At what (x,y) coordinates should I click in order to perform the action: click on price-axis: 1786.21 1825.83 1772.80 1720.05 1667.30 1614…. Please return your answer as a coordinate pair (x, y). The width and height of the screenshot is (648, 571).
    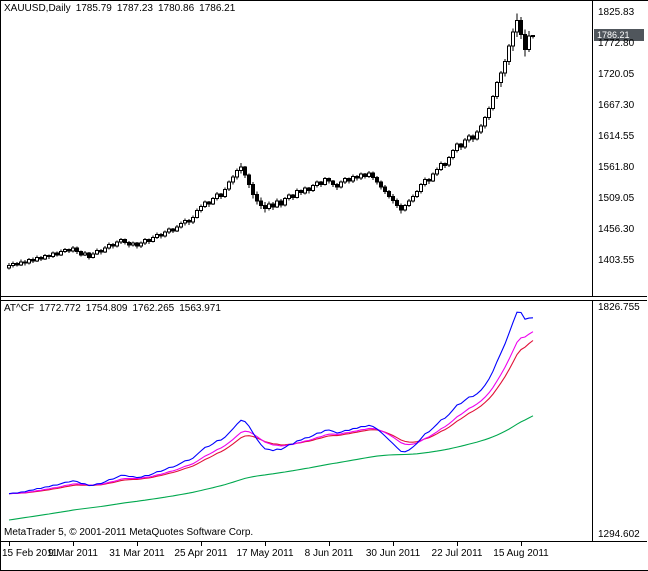
    Looking at the image, I should click on (620, 149).